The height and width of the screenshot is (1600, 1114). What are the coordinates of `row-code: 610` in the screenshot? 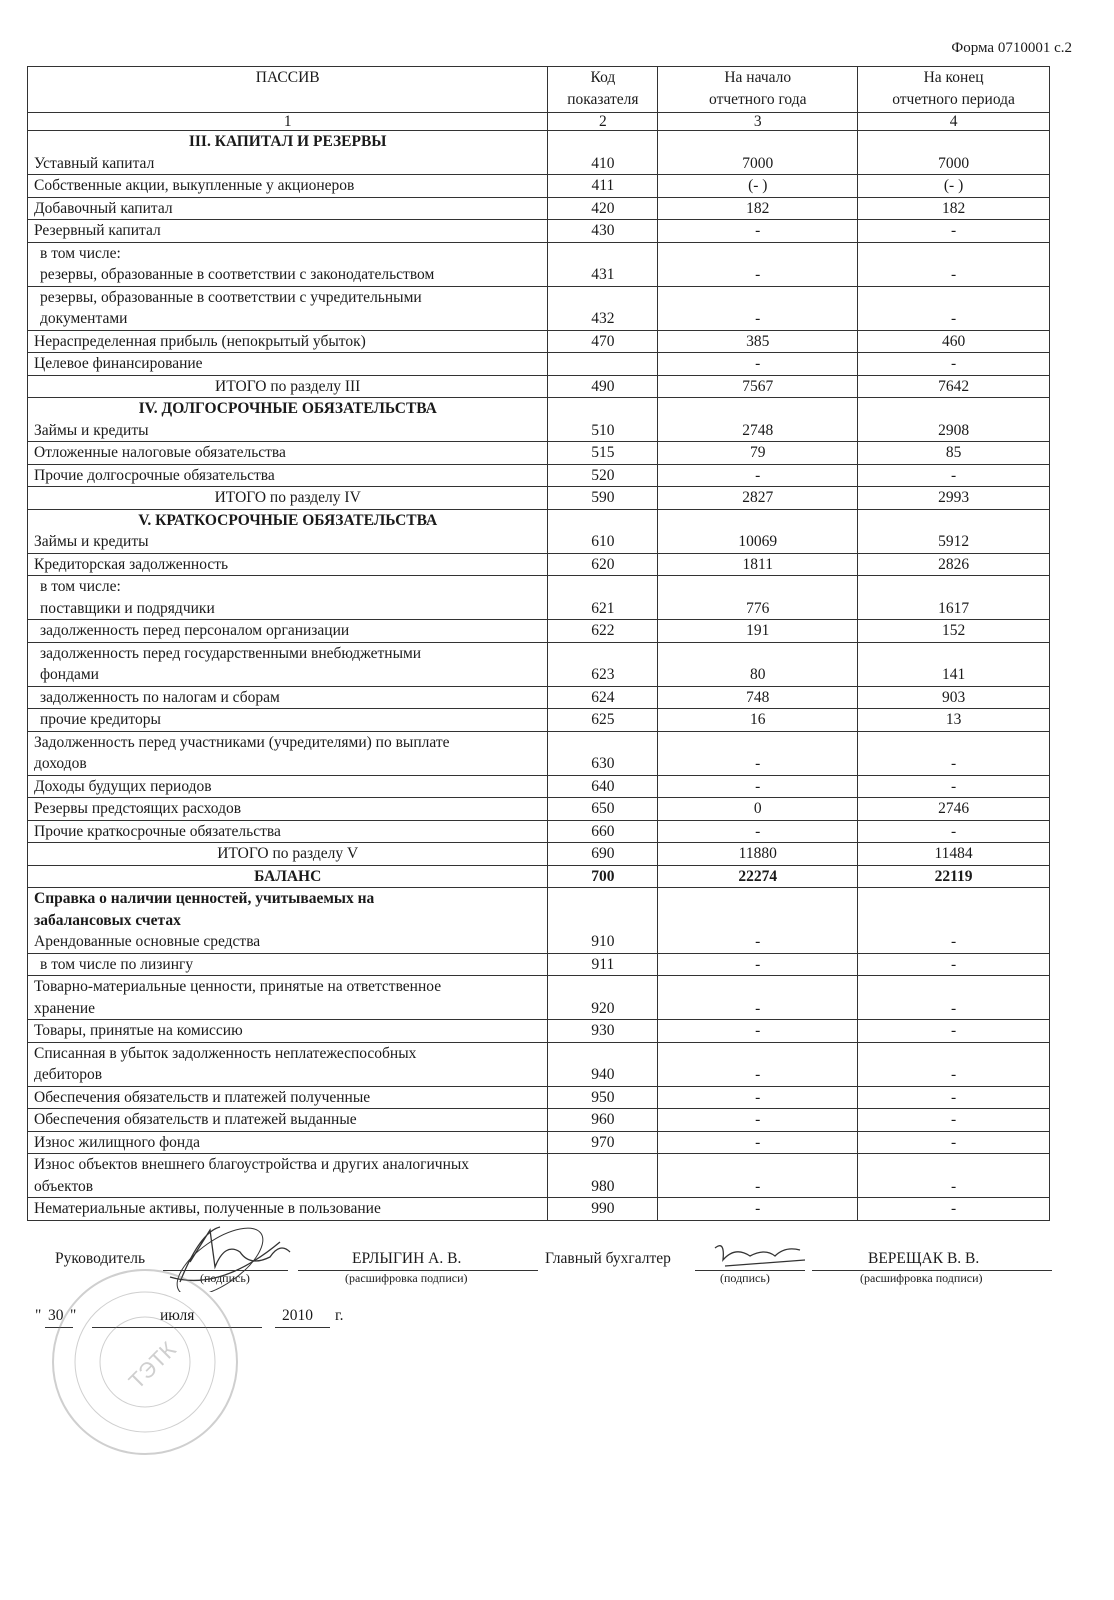 It's located at (603, 531).